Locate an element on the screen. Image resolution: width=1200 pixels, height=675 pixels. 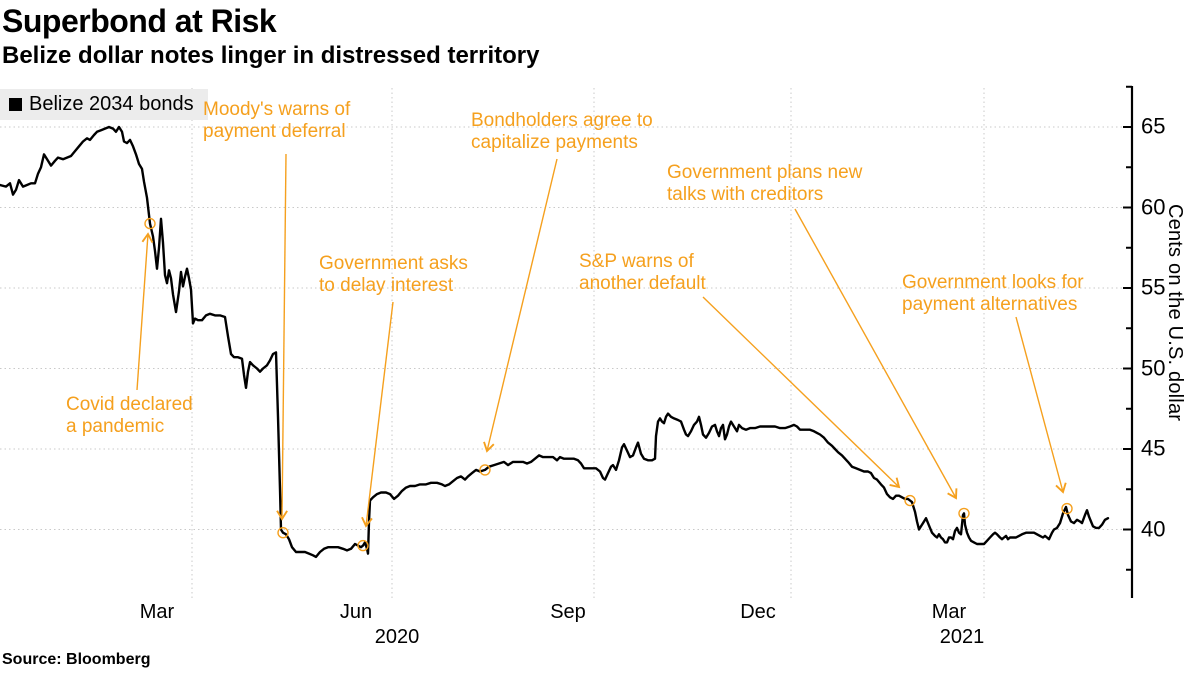
legend-label: Belize 2034 bonds is located at coordinates (111, 104).